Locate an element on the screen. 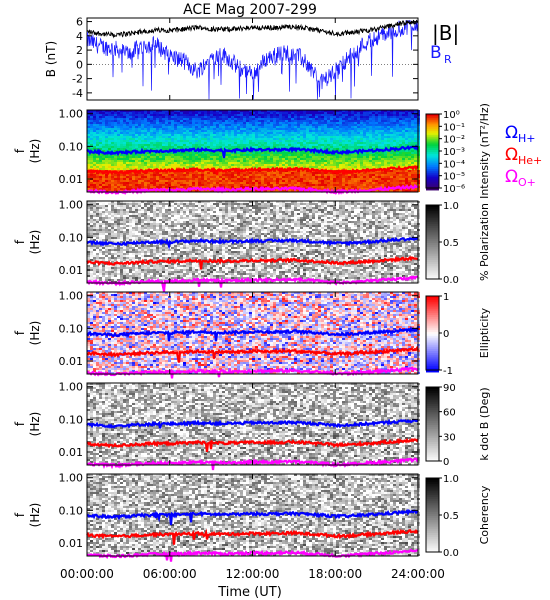 The height and width of the screenshot is (600, 550). b-total-series-line is located at coordinates (252, 29).